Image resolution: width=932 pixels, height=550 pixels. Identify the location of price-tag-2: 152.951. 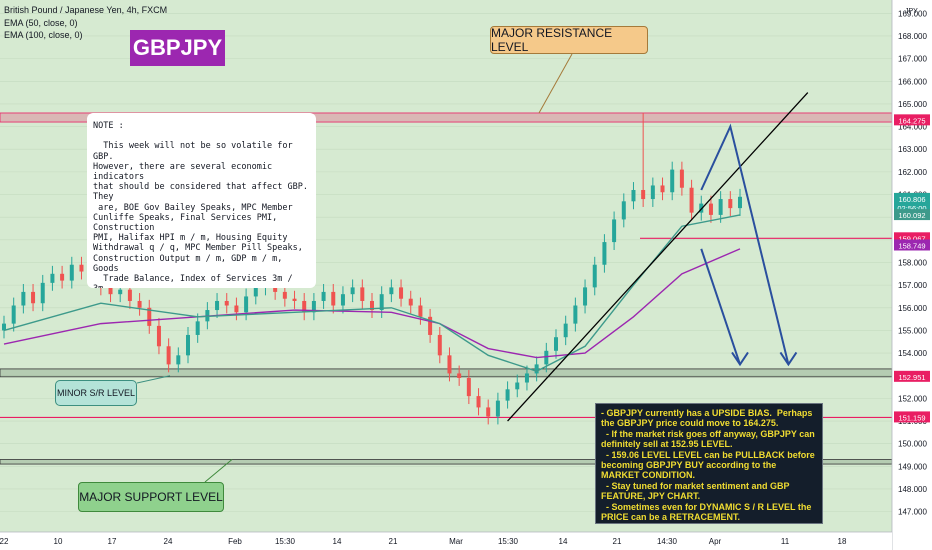
(911, 377).